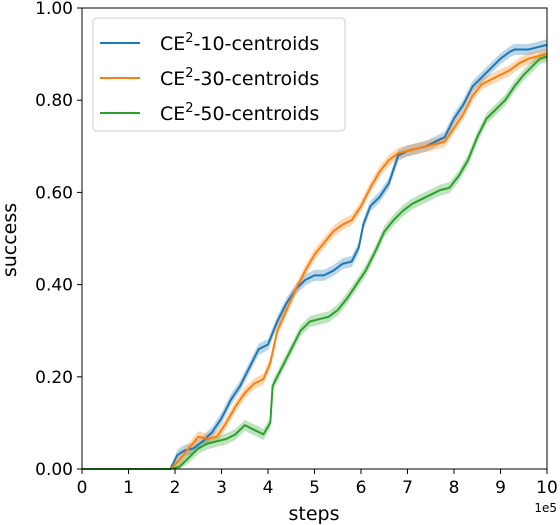 This screenshot has width=560, height=525. I want to click on x-tick-label: 9, so click(500, 488).